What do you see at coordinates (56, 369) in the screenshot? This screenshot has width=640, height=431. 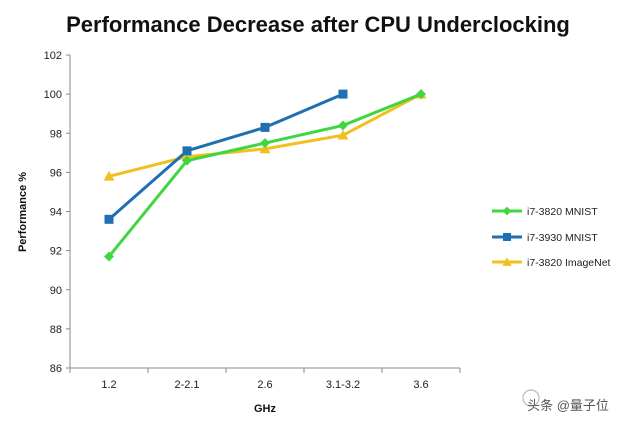 I see `y-tick-label: 86` at bounding box center [56, 369].